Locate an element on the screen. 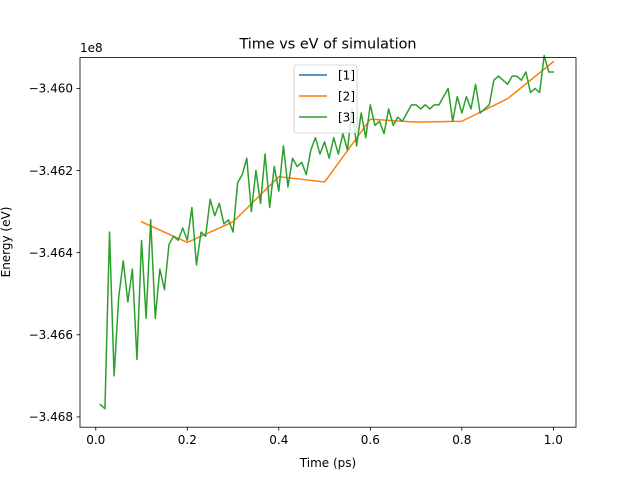 Image resolution: width=640 pixels, height=480 pixels. x-tick-label: 0.2 is located at coordinates (187, 440).